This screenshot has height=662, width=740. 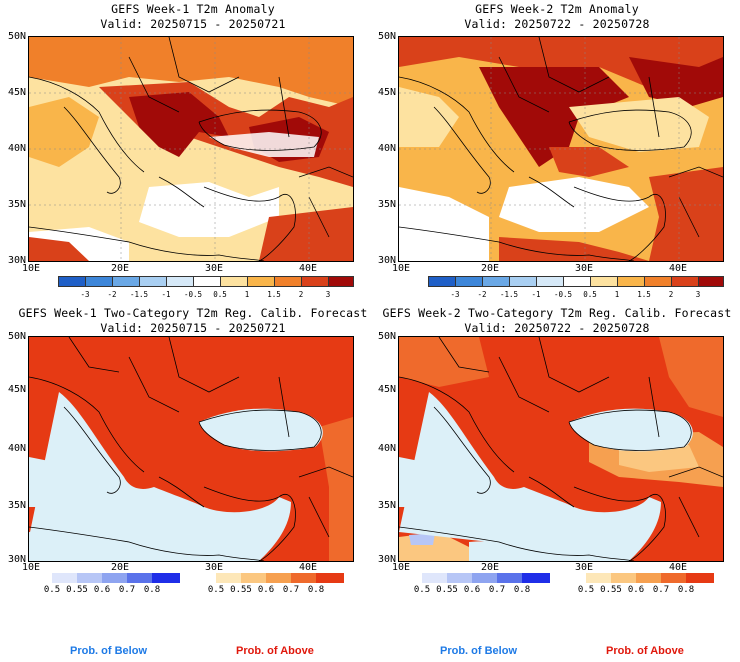 What do you see at coordinates (557, 328) in the screenshot?
I see `panel-valid-dates: Valid: 20250722 - 20250728` at bounding box center [557, 328].